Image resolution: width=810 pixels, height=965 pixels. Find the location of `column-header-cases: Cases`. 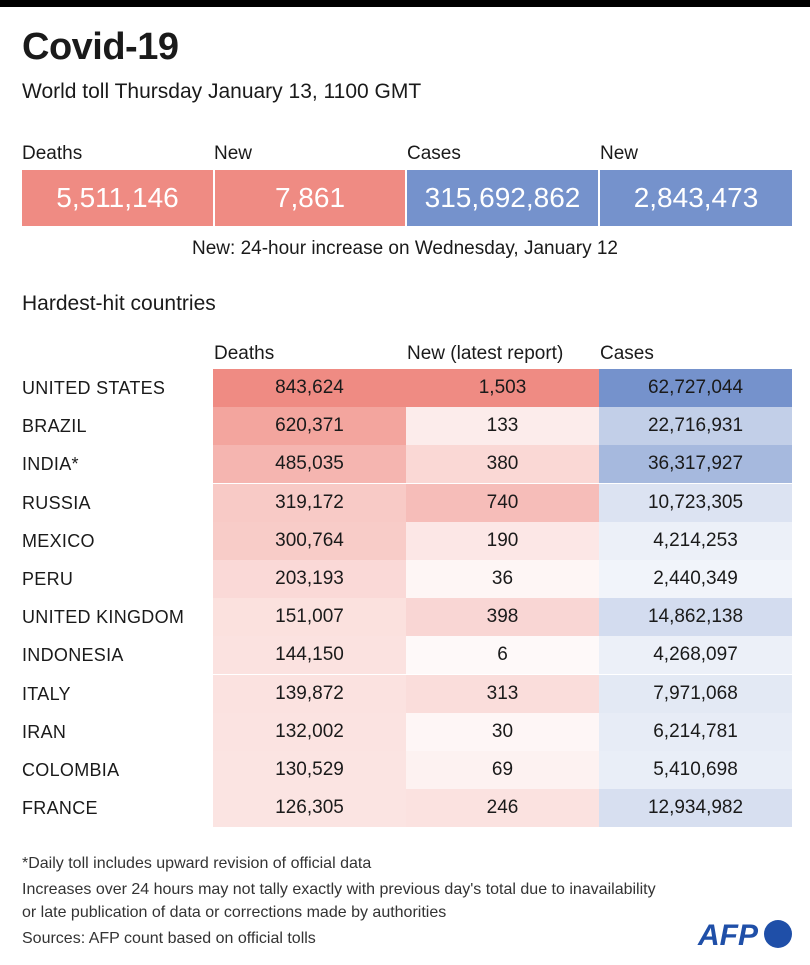

column-header-cases: Cases is located at coordinates (627, 353).